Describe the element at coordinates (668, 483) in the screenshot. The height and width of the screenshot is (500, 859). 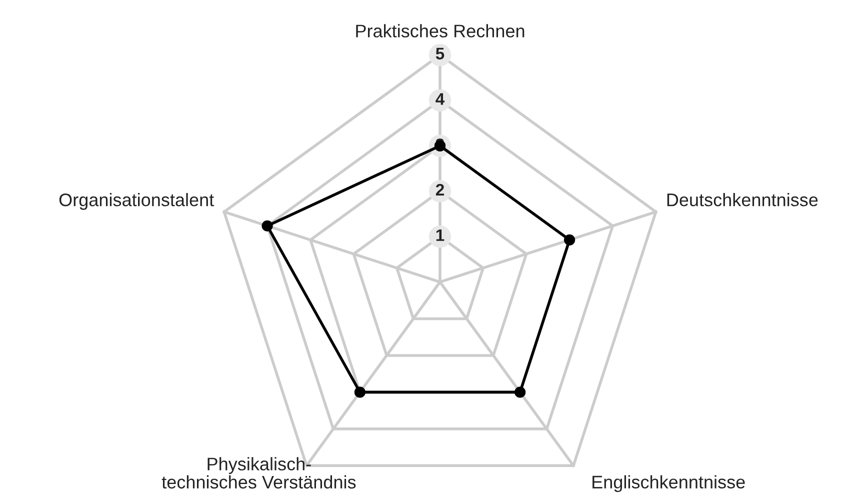
I see `spoke-label: Englischkenntnisse` at that location.